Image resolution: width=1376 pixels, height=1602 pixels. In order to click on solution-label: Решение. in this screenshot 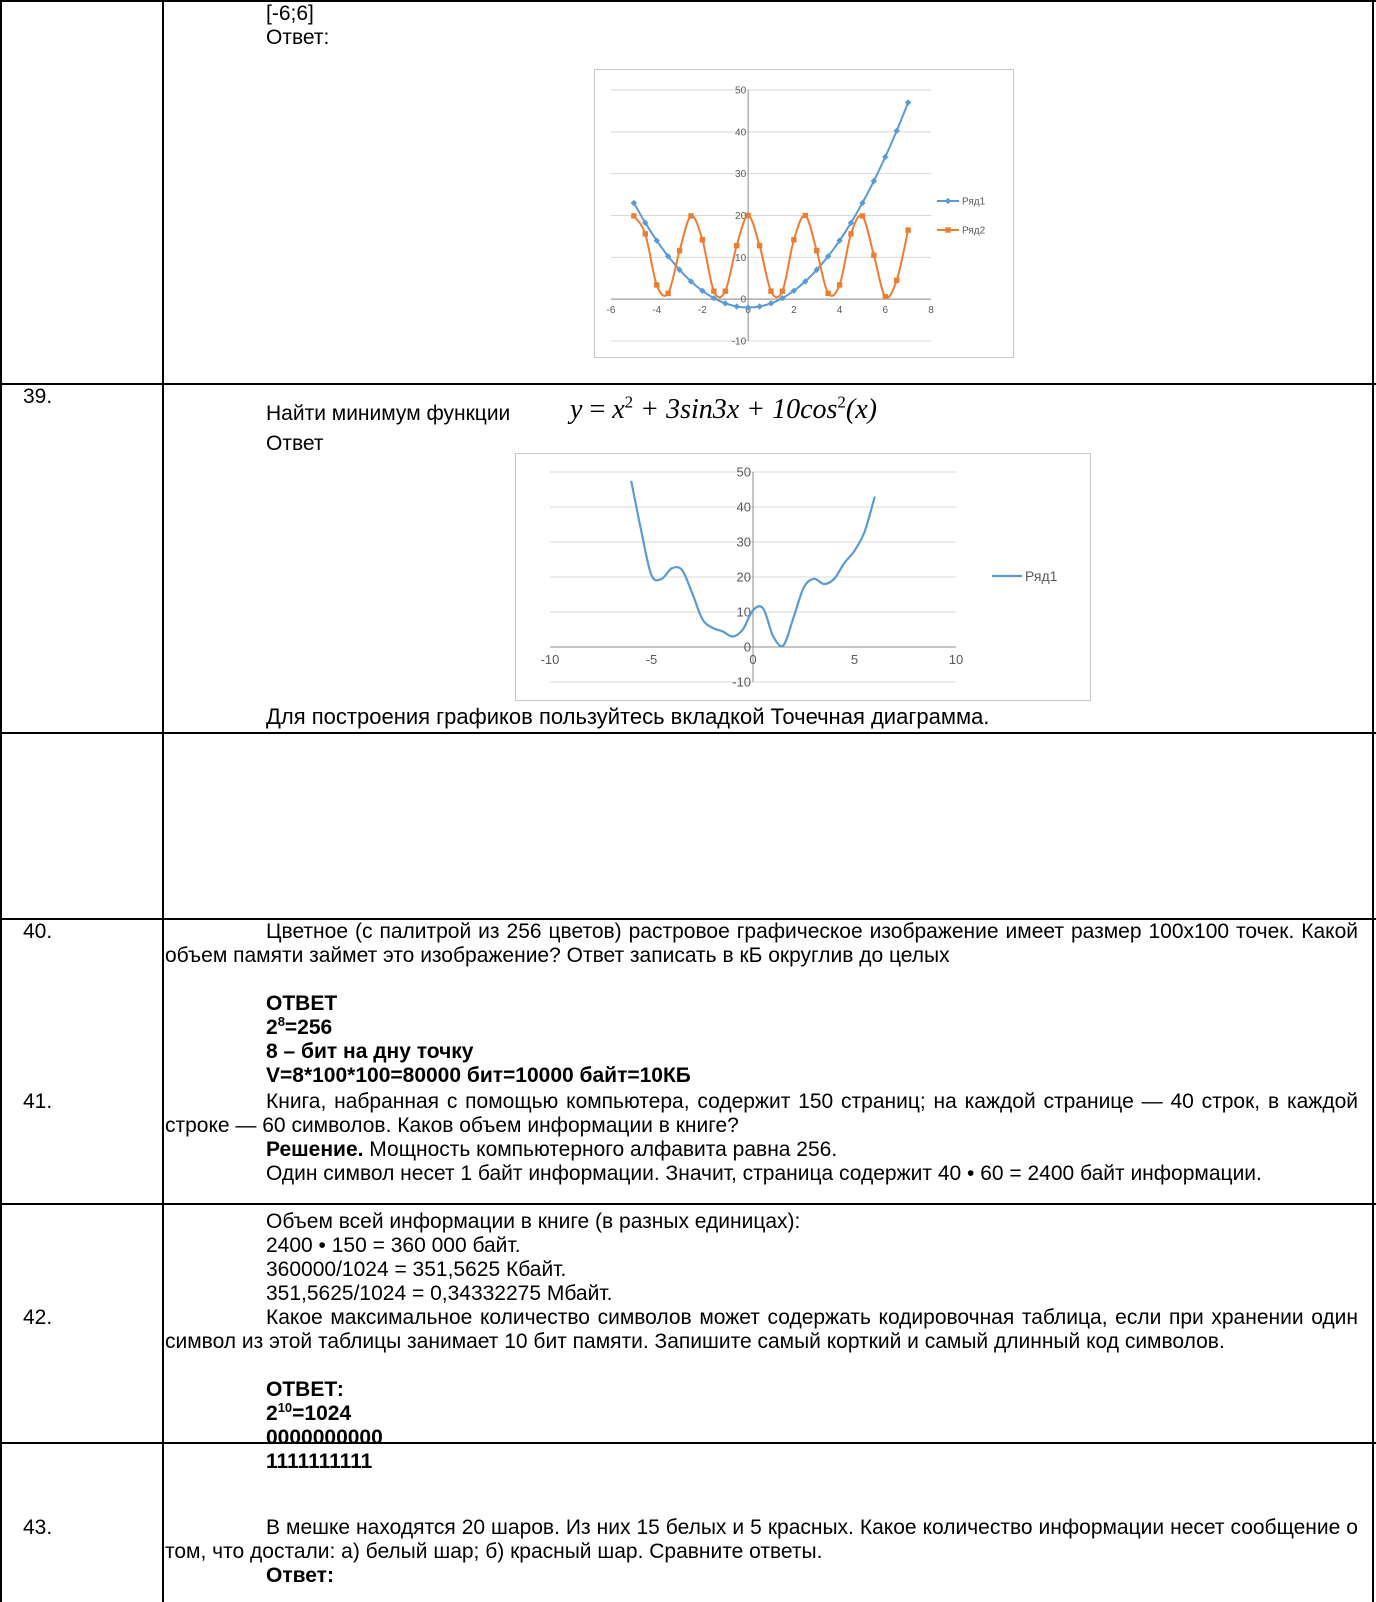, I will do `click(315, 1149)`.